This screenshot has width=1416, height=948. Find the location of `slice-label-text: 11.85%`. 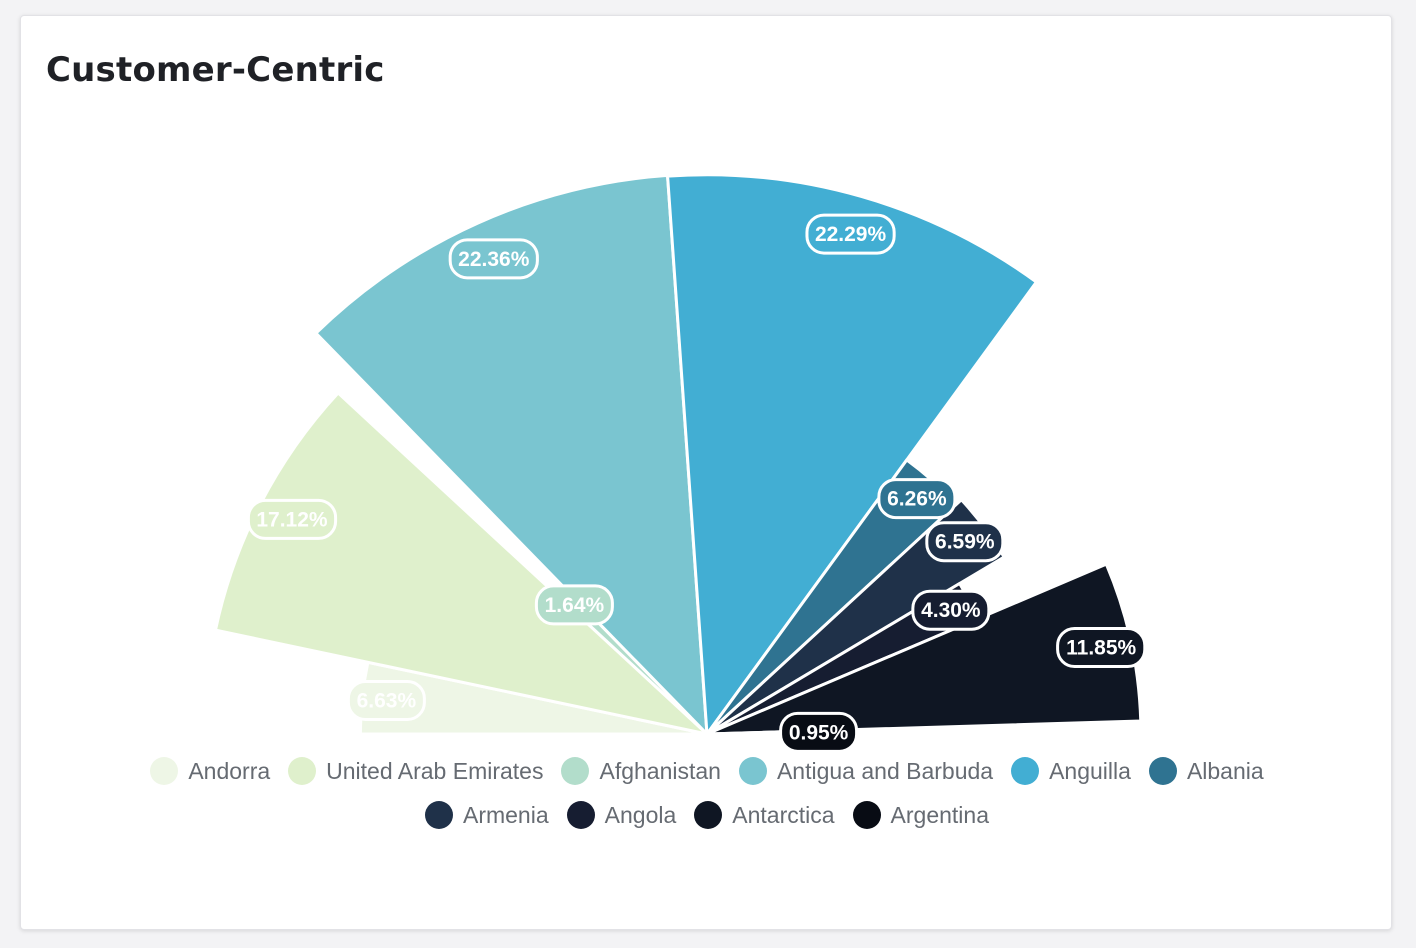

slice-label-text: 11.85% is located at coordinates (1101, 648).